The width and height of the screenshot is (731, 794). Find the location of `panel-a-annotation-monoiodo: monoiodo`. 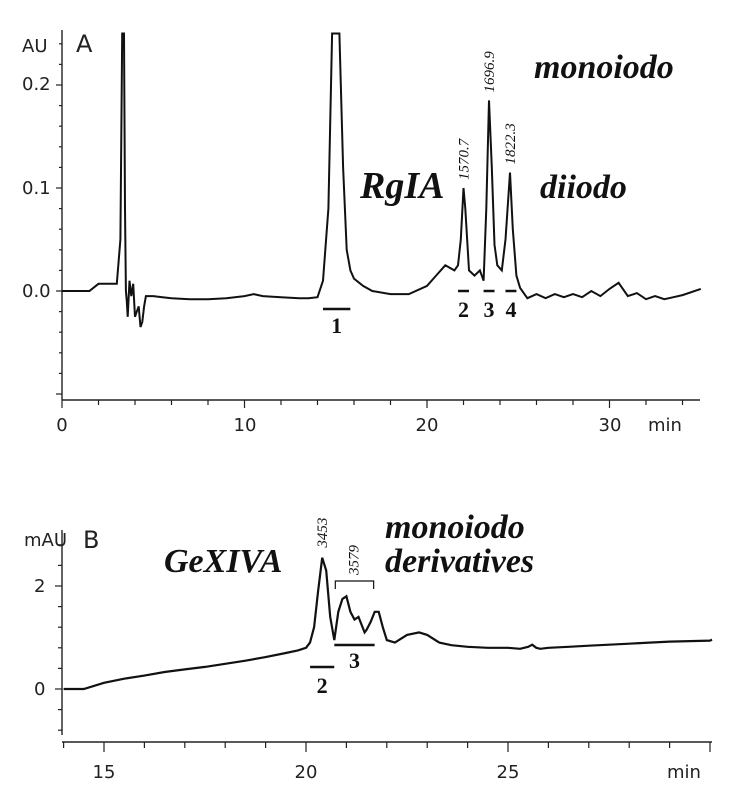

panel-a-annotation-monoiodo: monoiodo is located at coordinates (604, 67).